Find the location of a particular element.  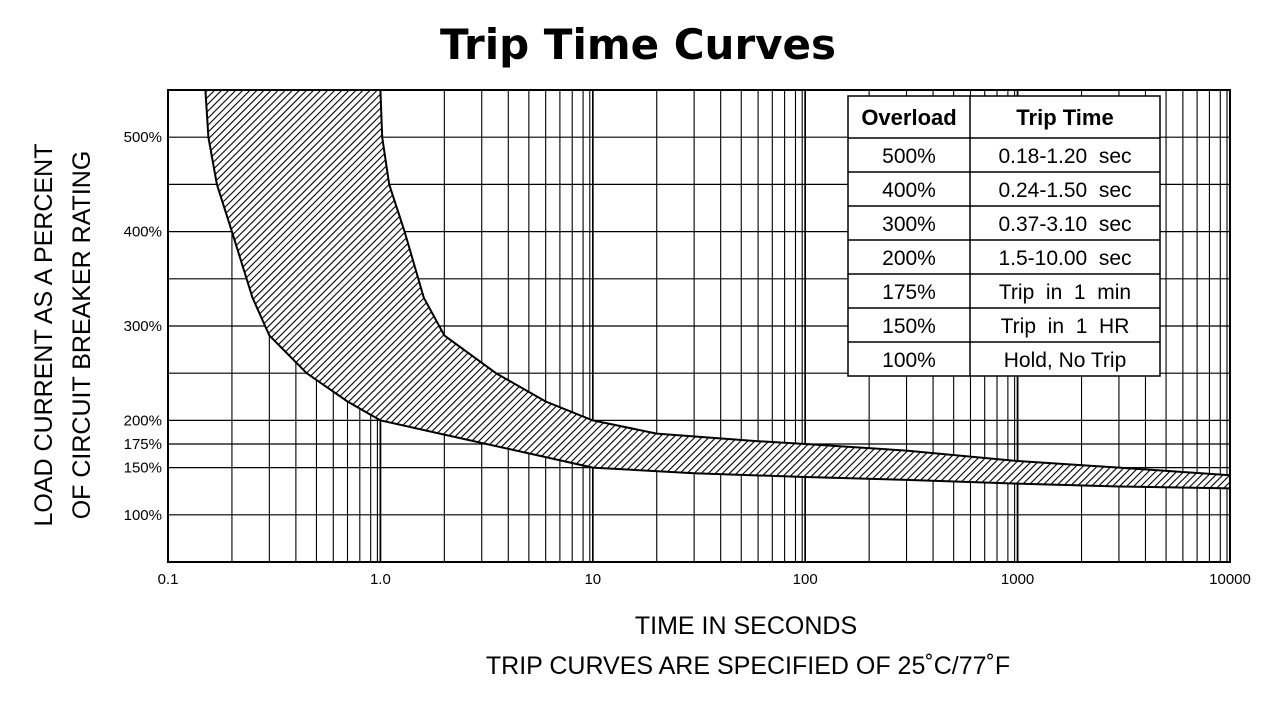

table-cell: 500% is located at coordinates (909, 156).